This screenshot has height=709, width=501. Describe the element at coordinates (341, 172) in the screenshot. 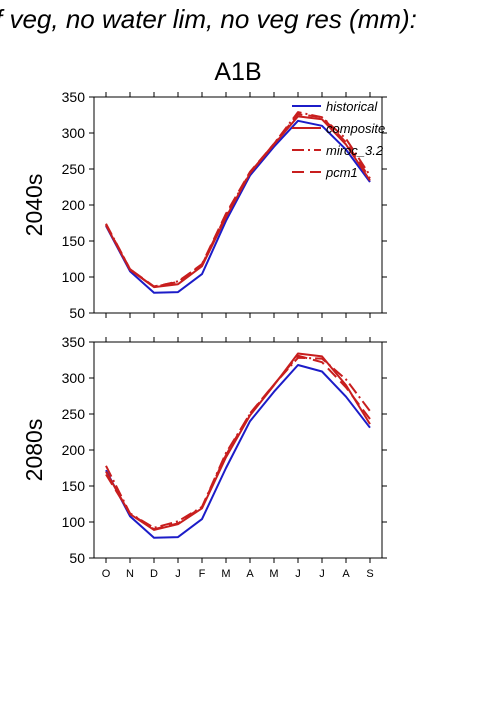

I see `legend-label: pcm1` at that location.